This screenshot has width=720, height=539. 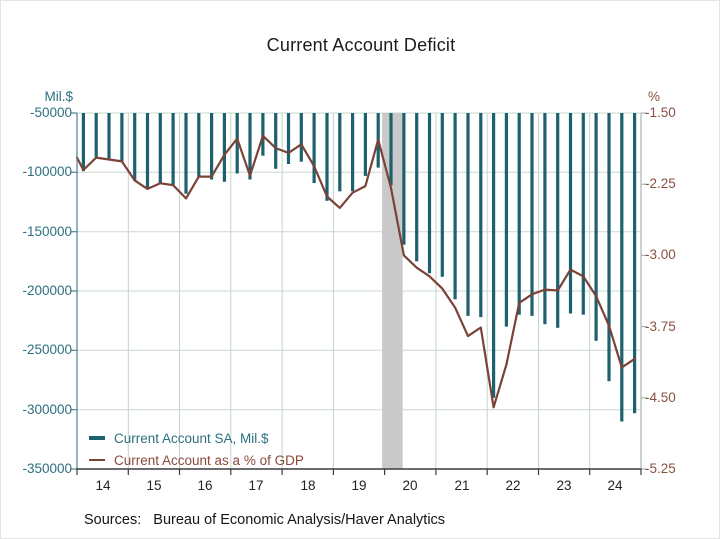 I want to click on left-axis-tick-label: -150000, so click(x=47, y=231).